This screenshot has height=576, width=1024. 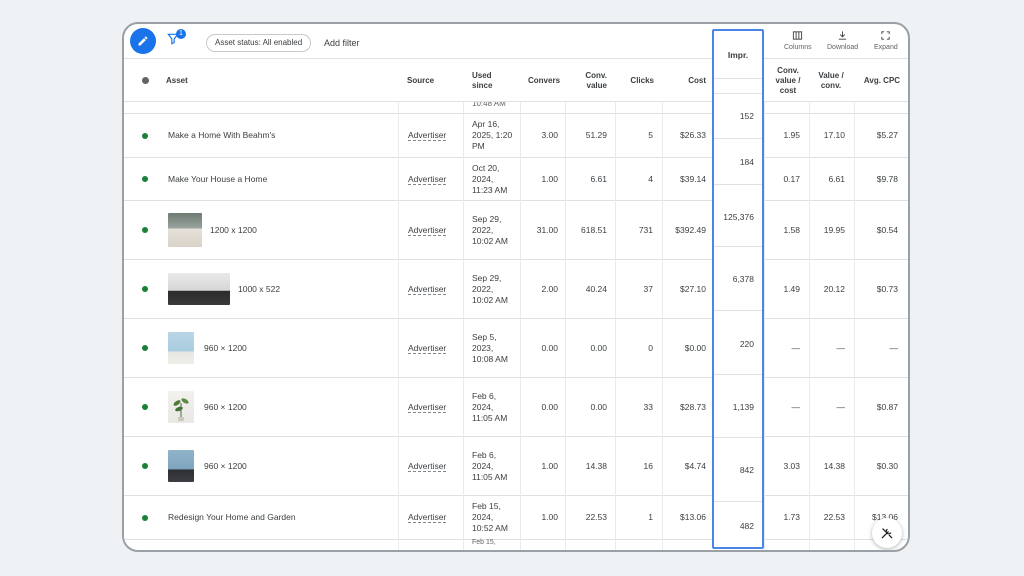 I want to click on cost-cell: $28.73, so click(x=693, y=406).